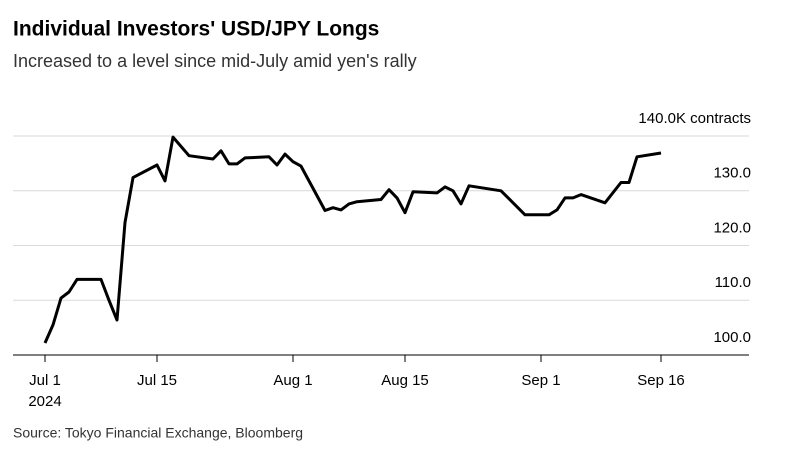  I want to click on y-tick-label: 110.0, so click(733, 282).